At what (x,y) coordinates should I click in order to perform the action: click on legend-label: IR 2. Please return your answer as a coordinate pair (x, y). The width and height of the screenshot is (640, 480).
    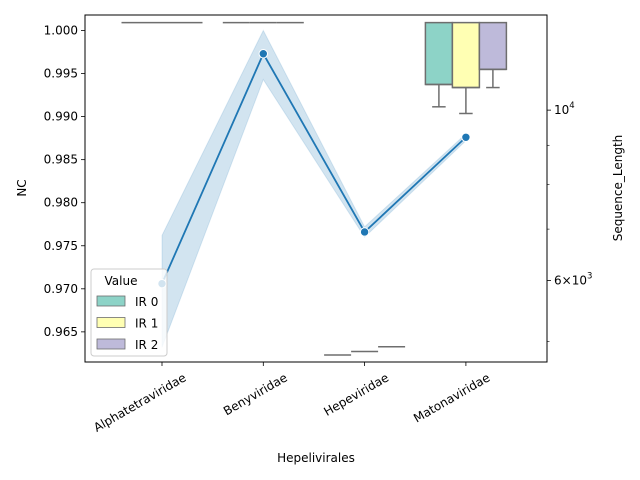
    Looking at the image, I should click on (146, 345).